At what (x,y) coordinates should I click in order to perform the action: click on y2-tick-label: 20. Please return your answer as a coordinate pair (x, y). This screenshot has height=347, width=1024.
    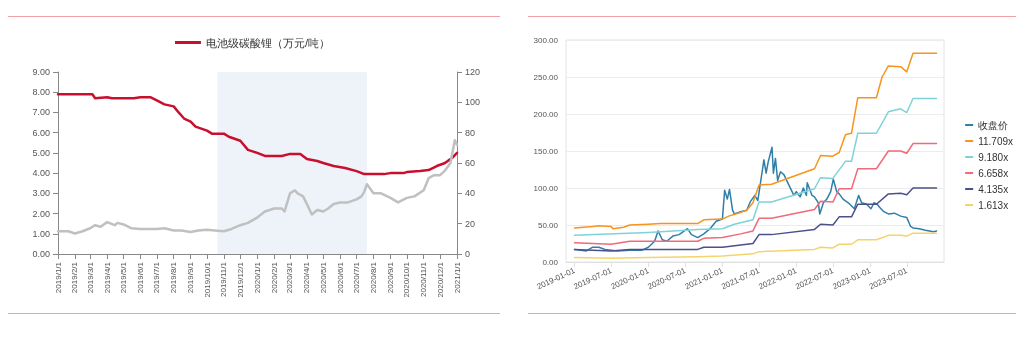
    Looking at the image, I should click on (470, 223).